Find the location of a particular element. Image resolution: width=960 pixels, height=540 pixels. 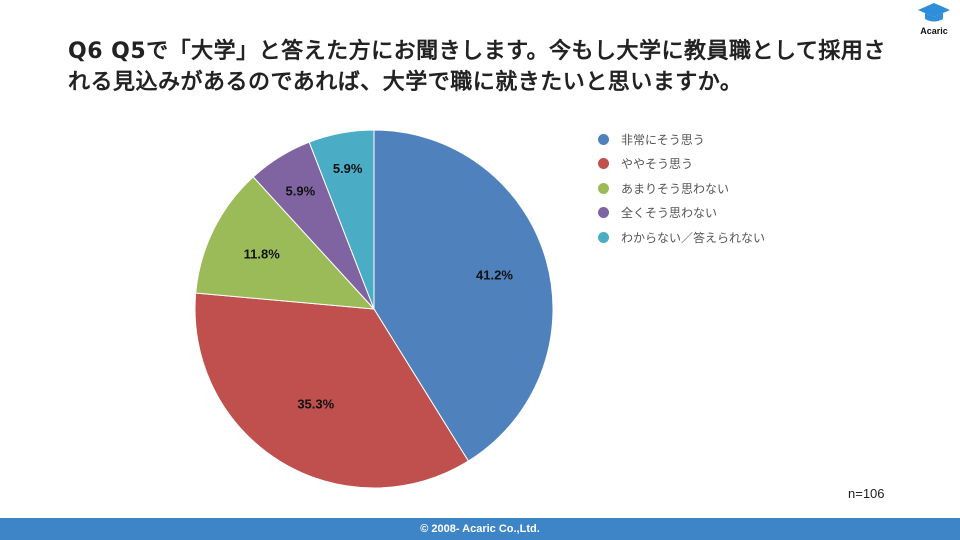

legend-item: 全くそう思わない is located at coordinates (681, 213).